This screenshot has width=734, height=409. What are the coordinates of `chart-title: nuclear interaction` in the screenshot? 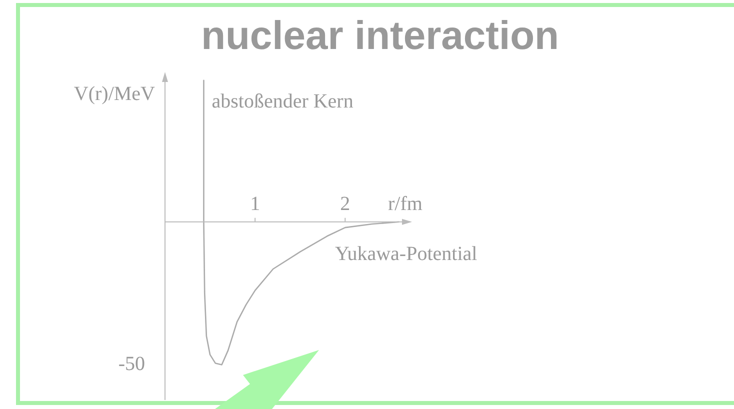 It's located at (380, 36).